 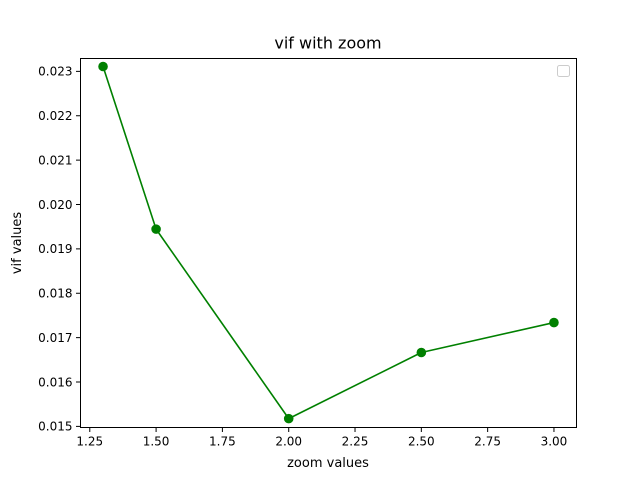 What do you see at coordinates (156, 442) in the screenshot?
I see `x-tick-label: 1.50` at bounding box center [156, 442].